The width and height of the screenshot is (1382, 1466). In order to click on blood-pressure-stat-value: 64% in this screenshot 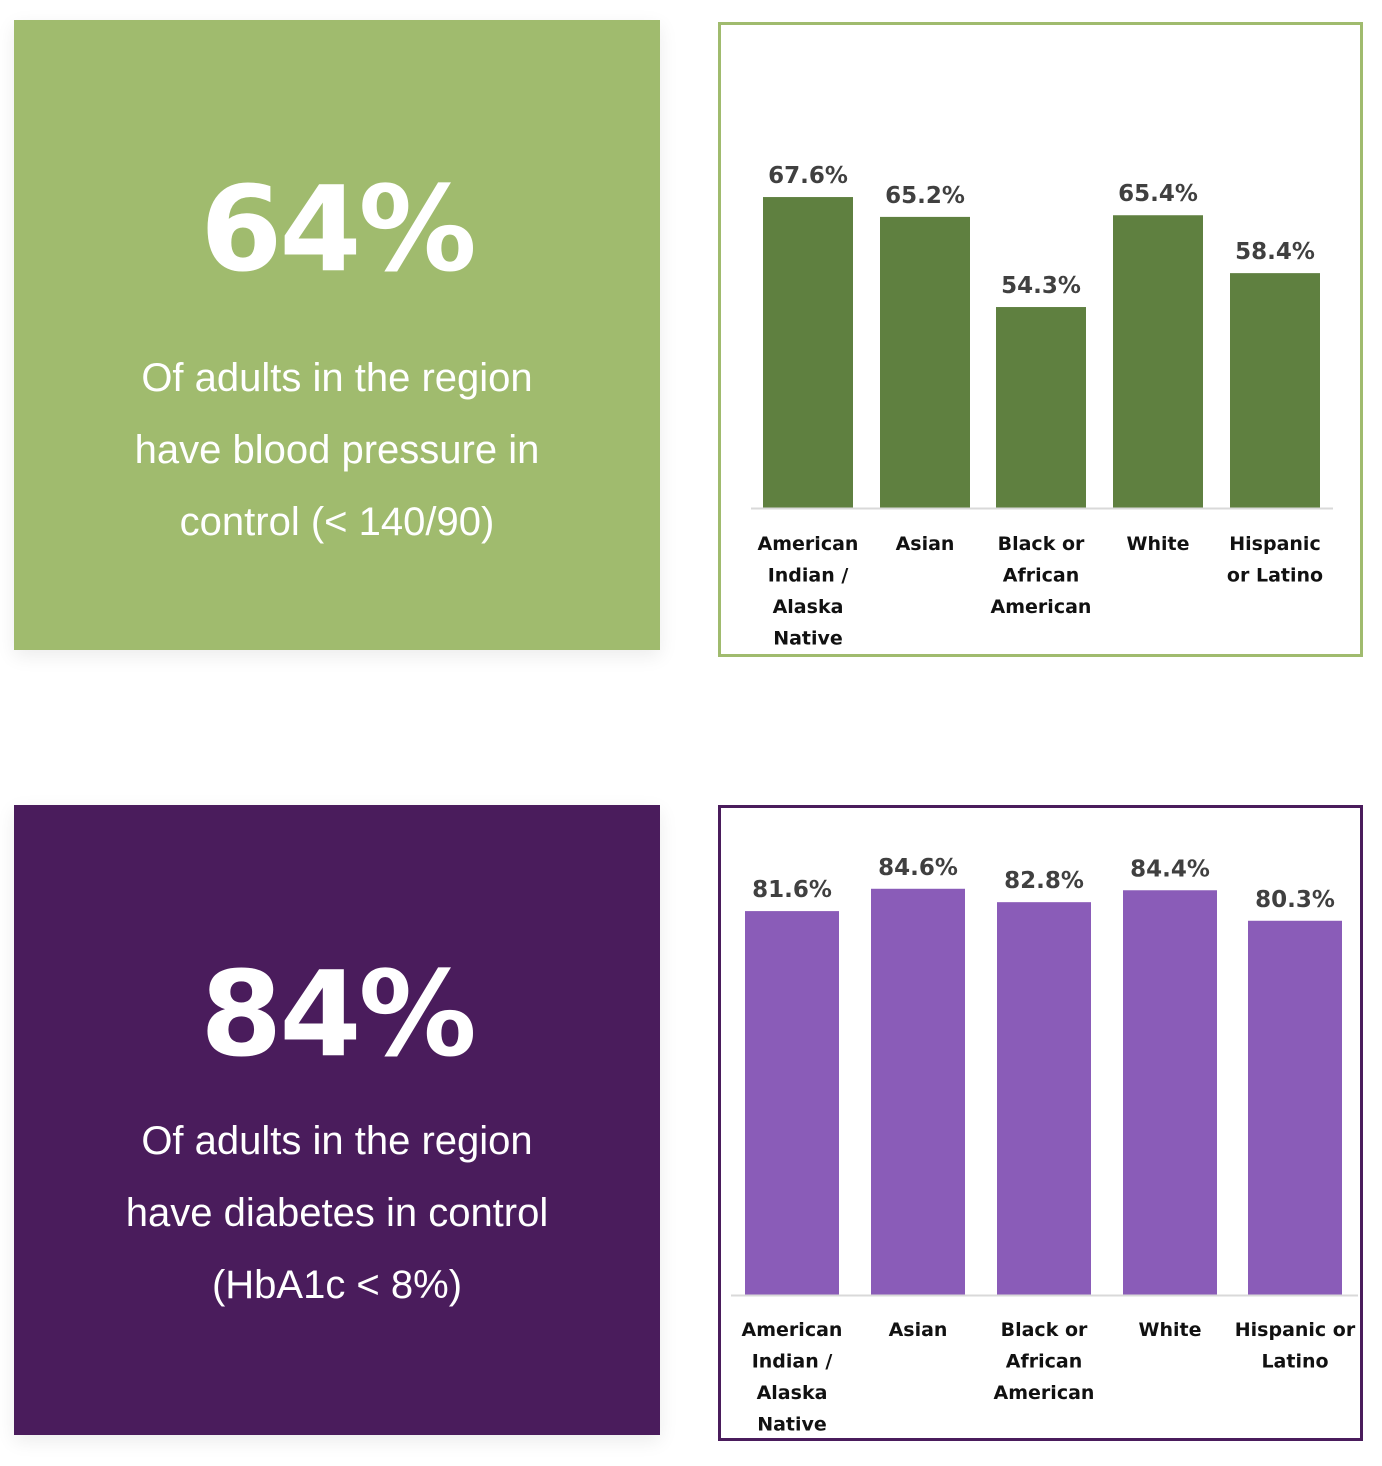, I will do `click(338, 229)`.